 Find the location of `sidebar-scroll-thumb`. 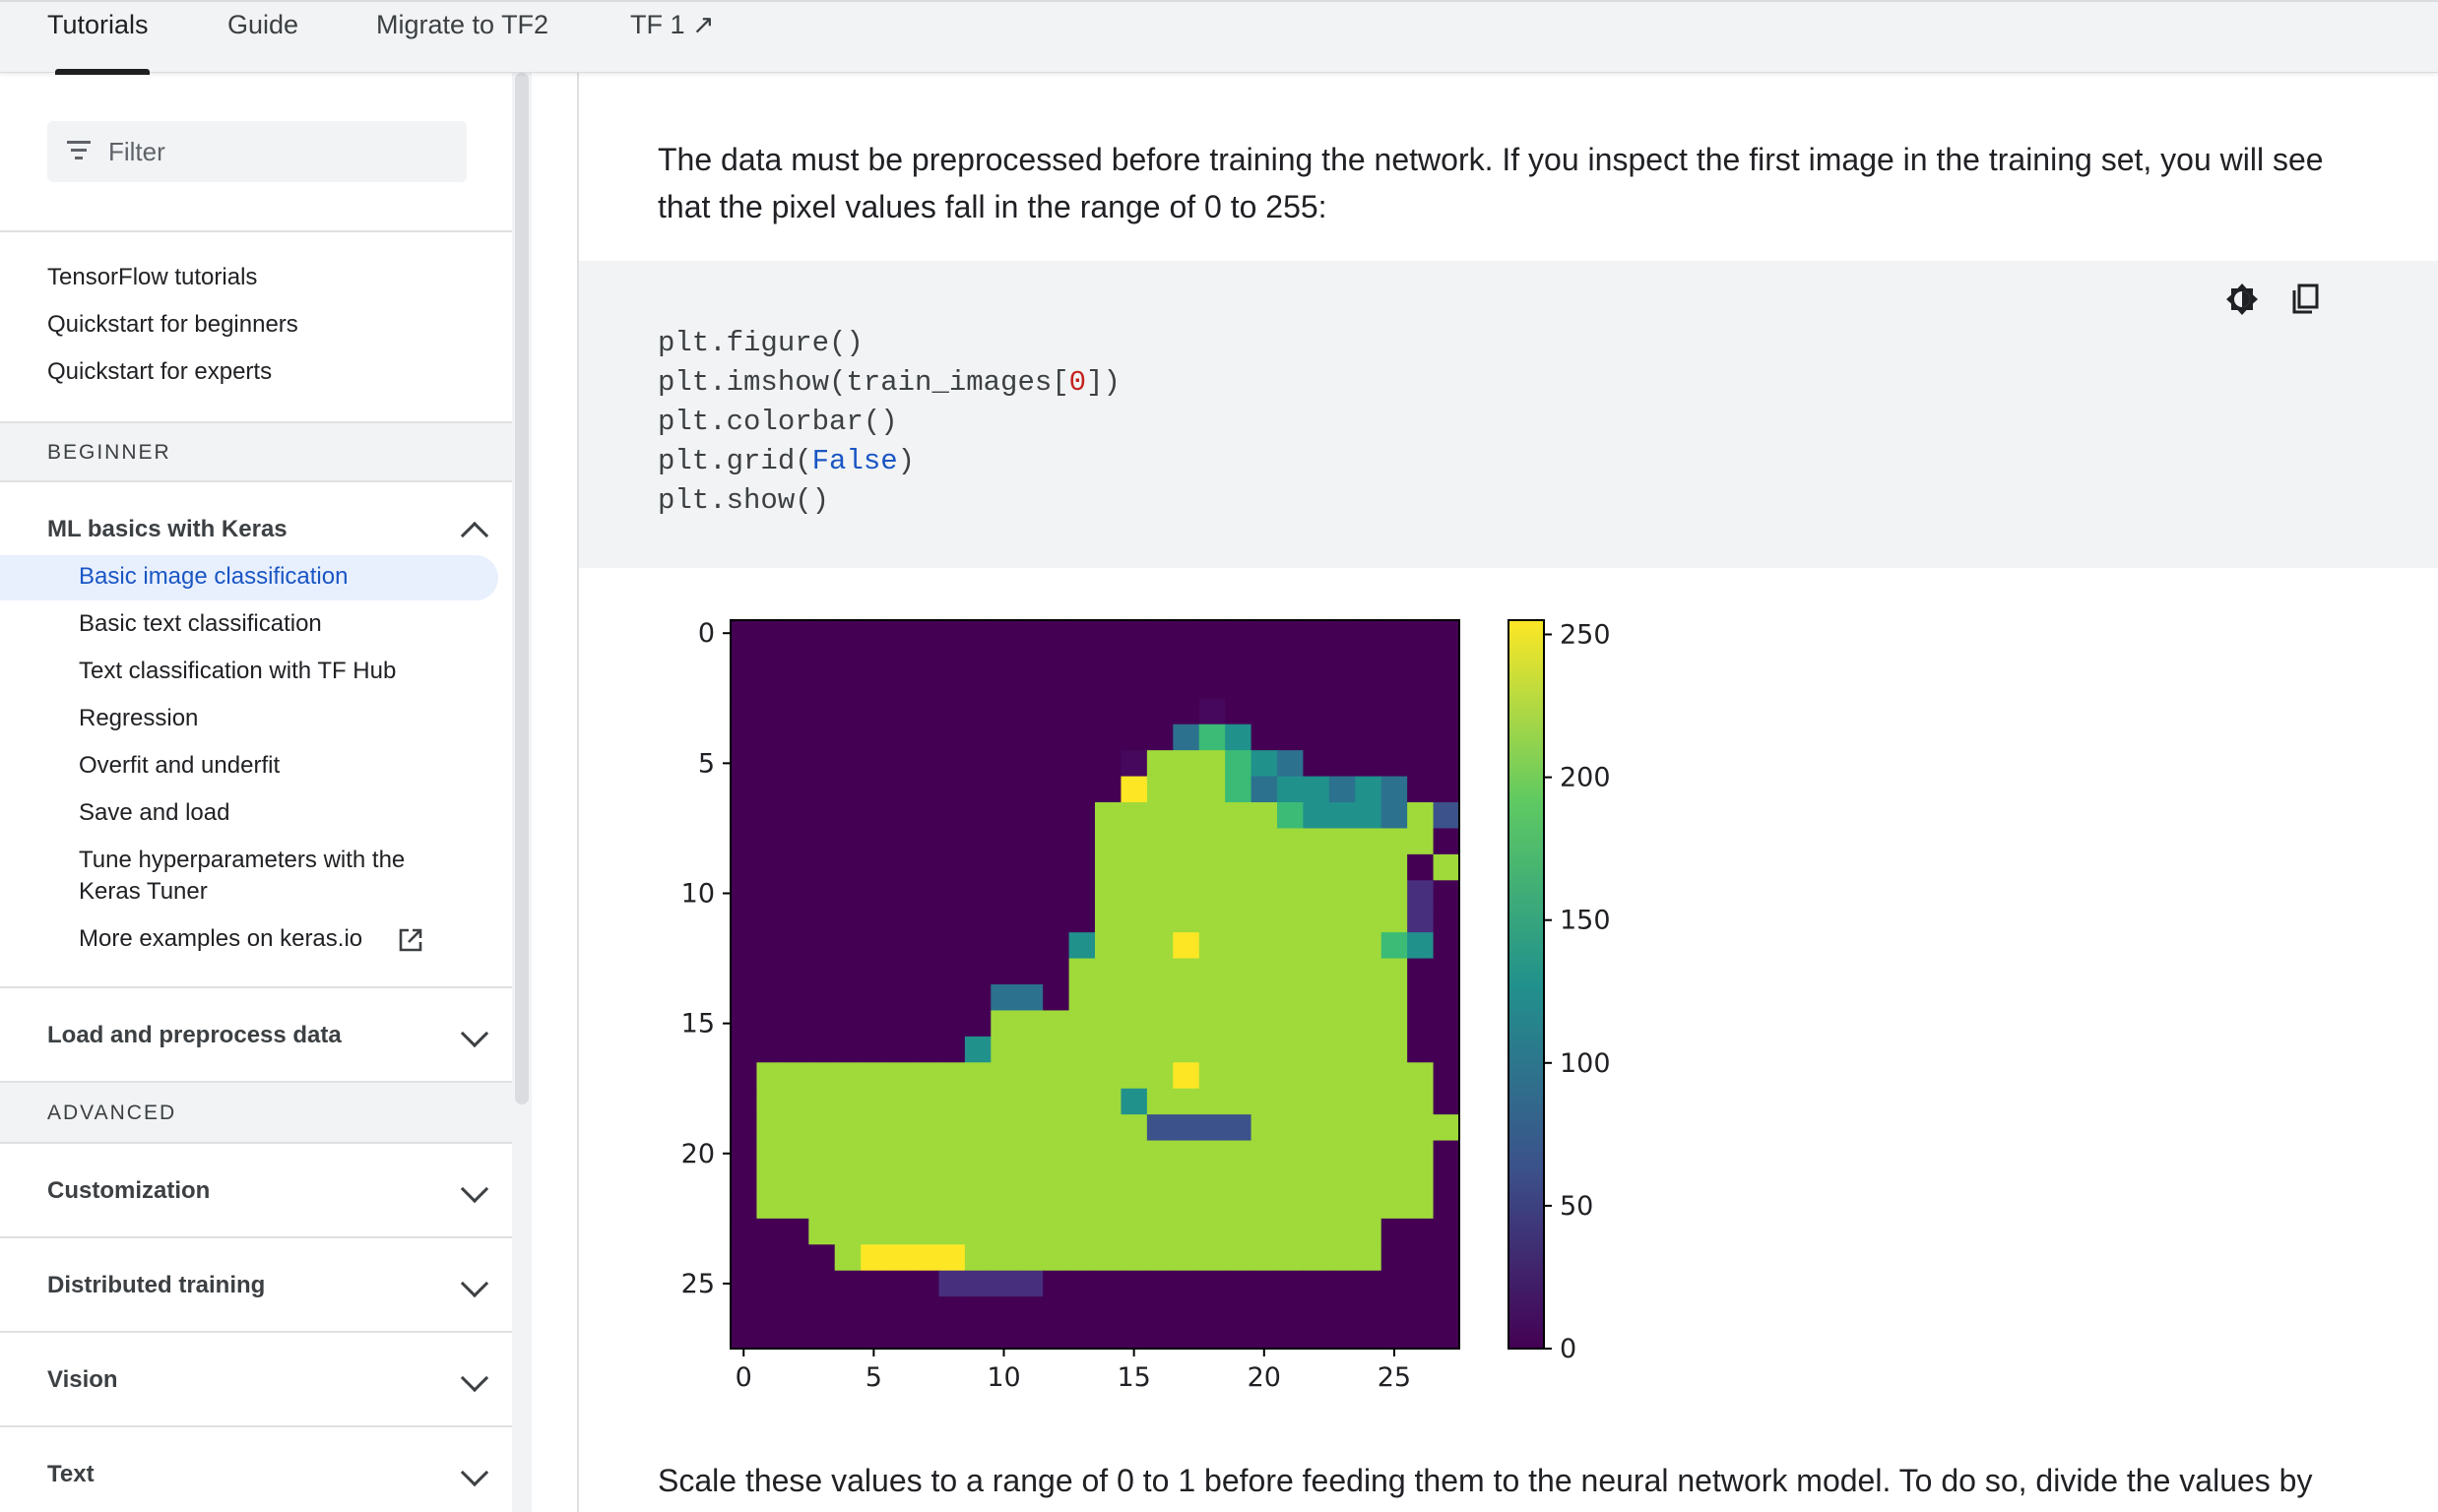

sidebar-scroll-thumb is located at coordinates (522, 588).